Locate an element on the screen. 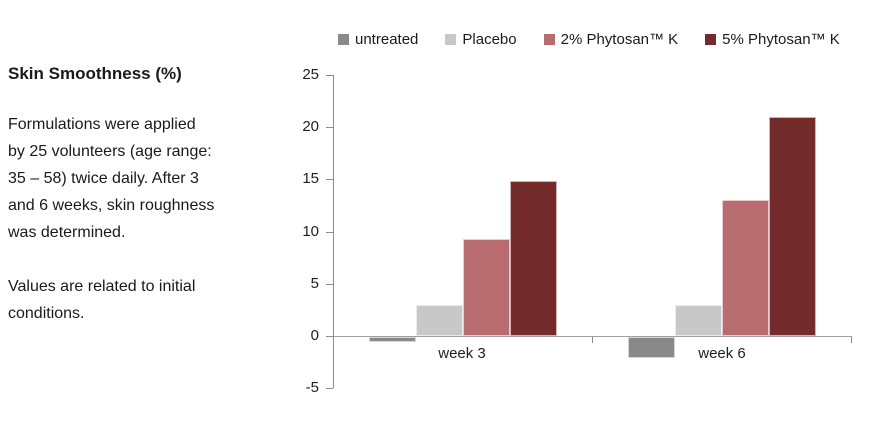 This screenshot has width=885, height=421. y-axis-tick-label: 15 is located at coordinates (310, 178).